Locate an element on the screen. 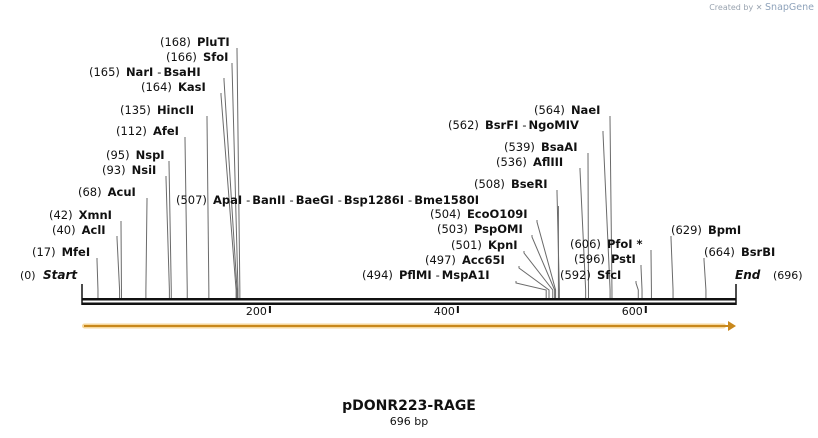 This screenshot has height=438, width=818. site-label: (93) NsiI is located at coordinates (129, 170).